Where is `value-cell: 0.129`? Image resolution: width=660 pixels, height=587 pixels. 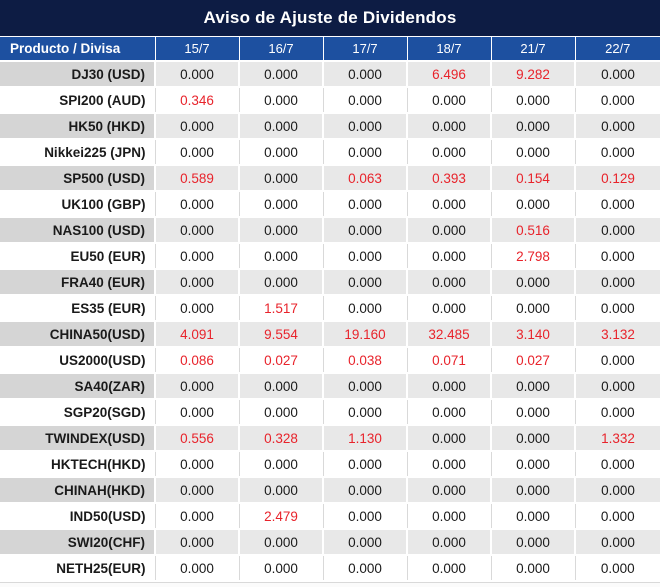
value-cell: 0.129 is located at coordinates (617, 178).